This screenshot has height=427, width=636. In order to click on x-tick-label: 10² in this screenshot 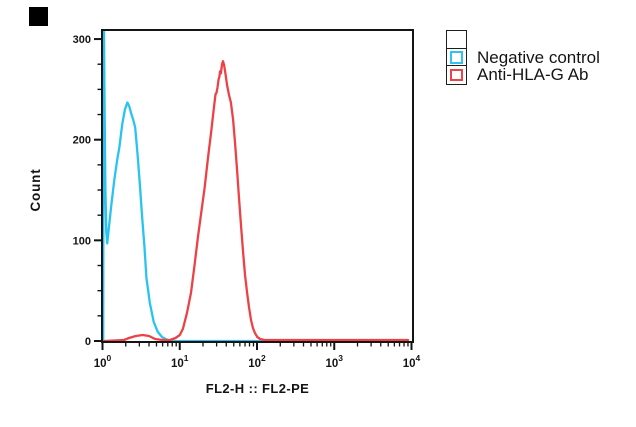, I will do `click(257, 361)`.